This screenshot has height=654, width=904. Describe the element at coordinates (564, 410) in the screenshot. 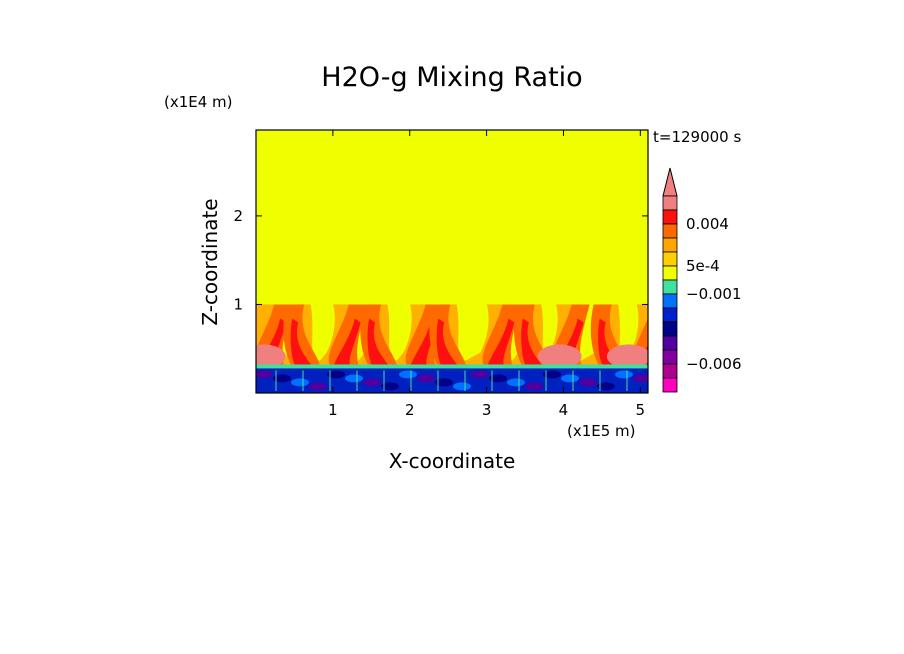

I see `x-tick-label: 4` at that location.